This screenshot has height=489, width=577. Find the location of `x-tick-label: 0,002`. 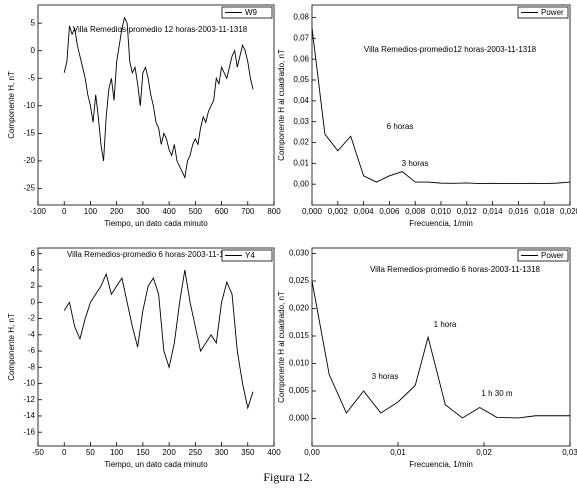

x-tick-label: 0,002 is located at coordinates (338, 211).